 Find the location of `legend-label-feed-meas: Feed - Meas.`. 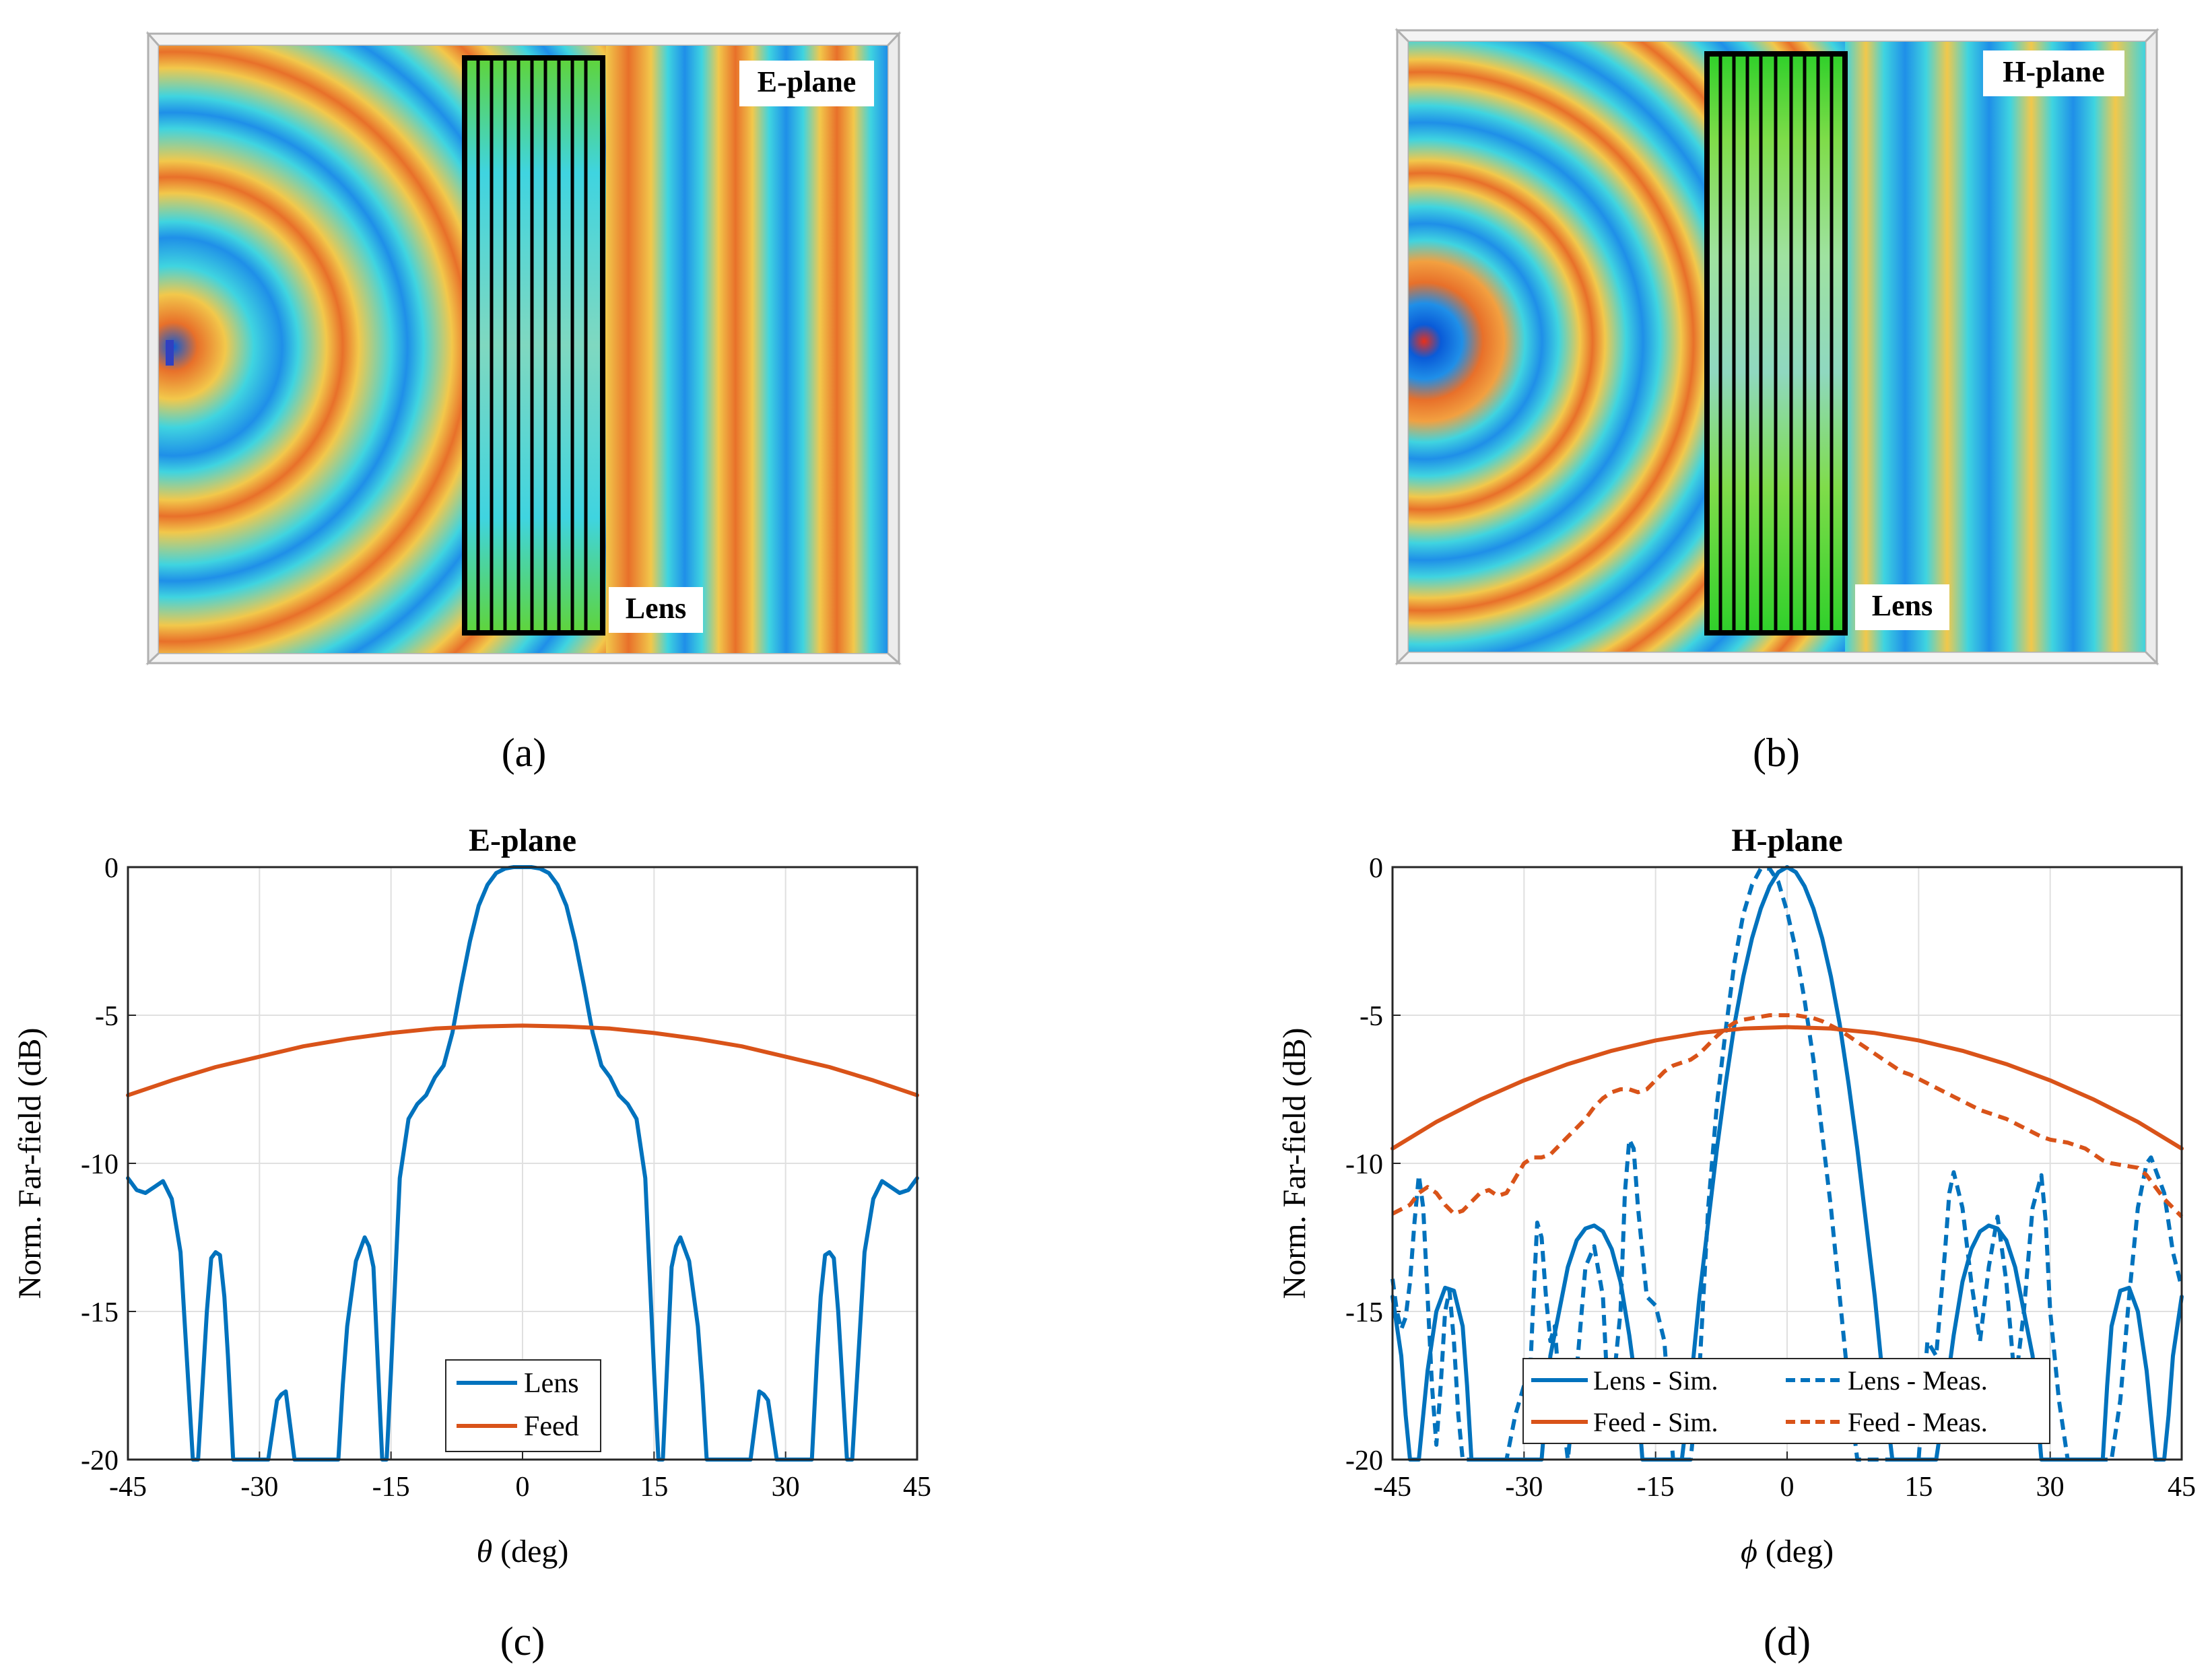

legend-label-feed-meas: Feed - Meas. is located at coordinates (1918, 1422).